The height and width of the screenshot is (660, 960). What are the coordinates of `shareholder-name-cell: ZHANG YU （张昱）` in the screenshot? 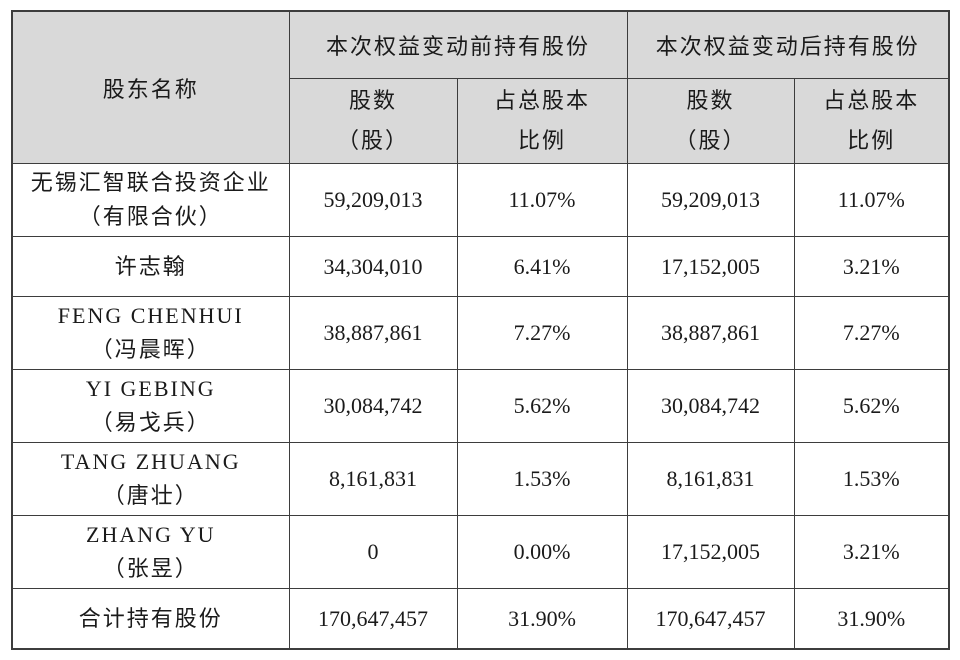 It's located at (150, 552).